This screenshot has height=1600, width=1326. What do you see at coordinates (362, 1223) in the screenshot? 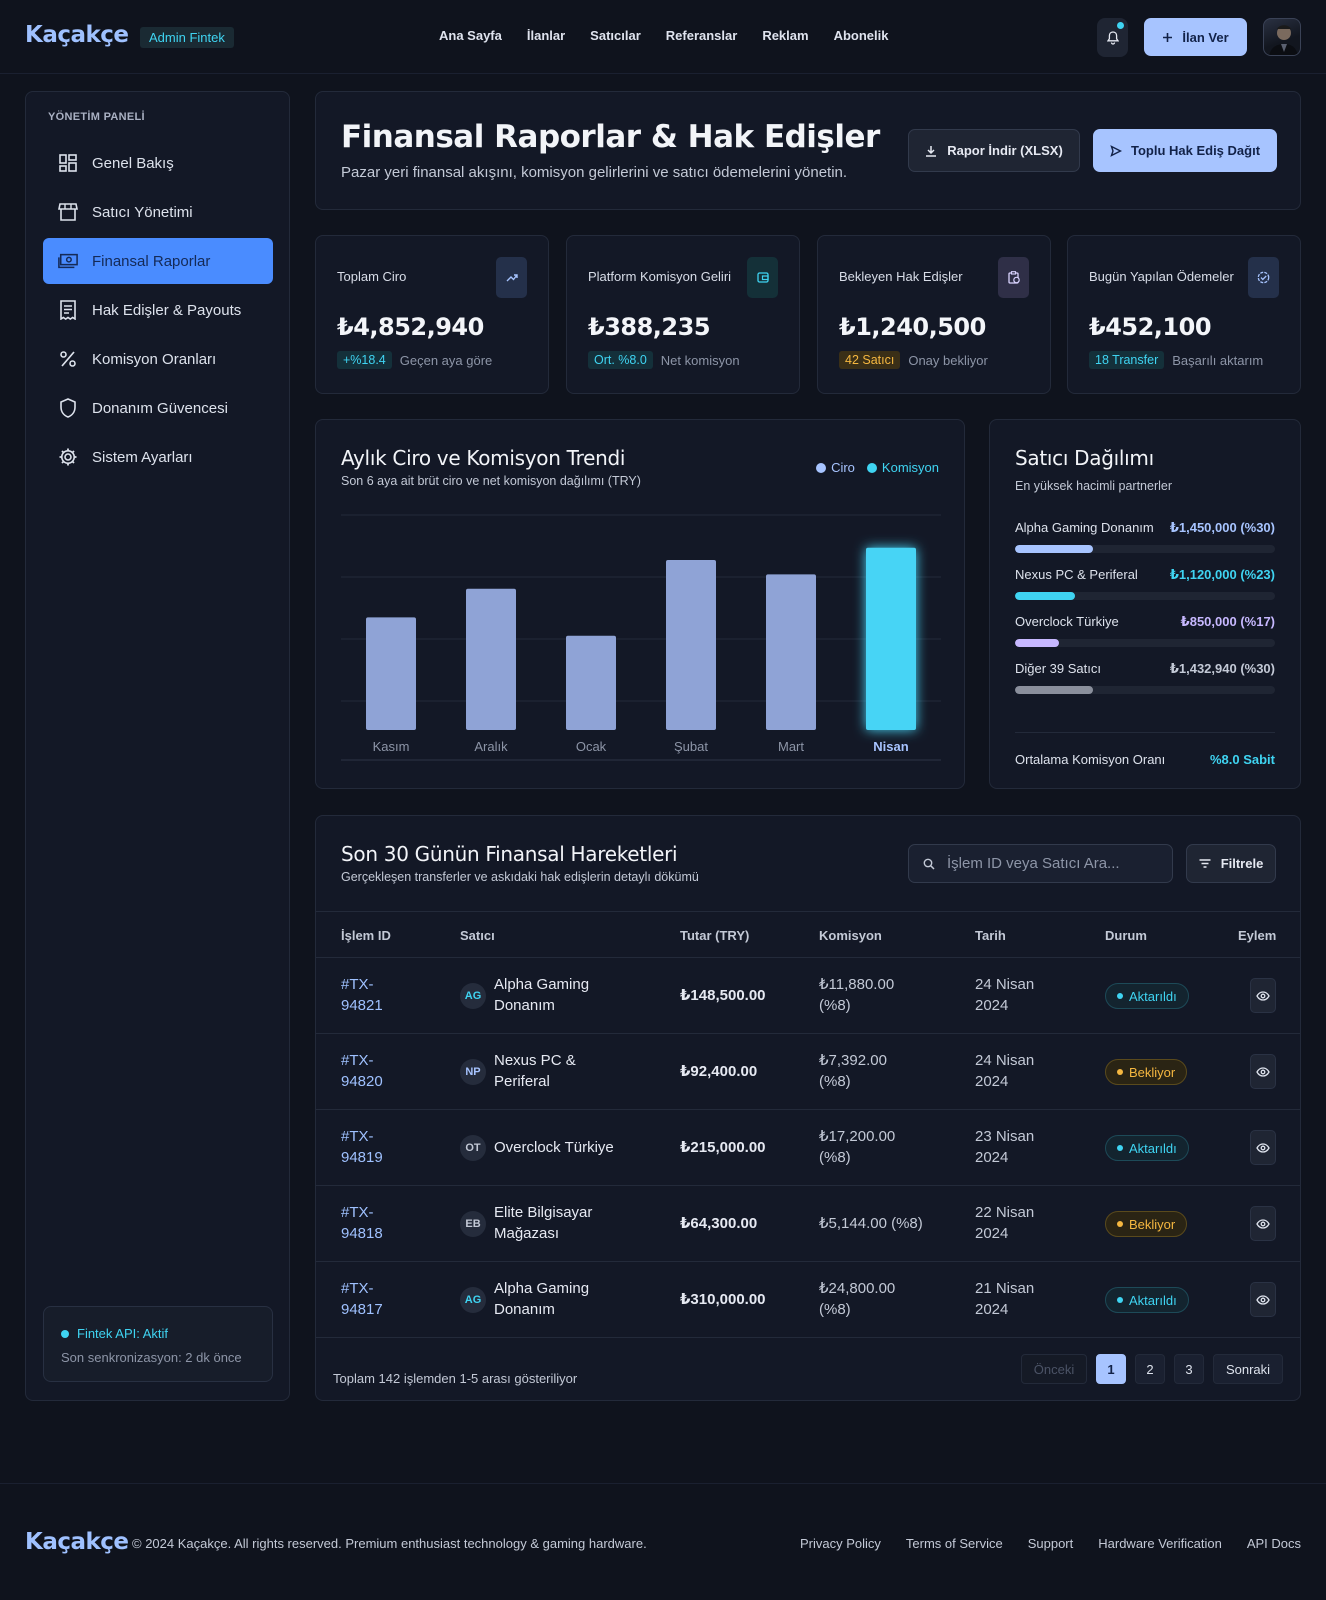
I see `transaction-id: #TX- 94818` at bounding box center [362, 1223].